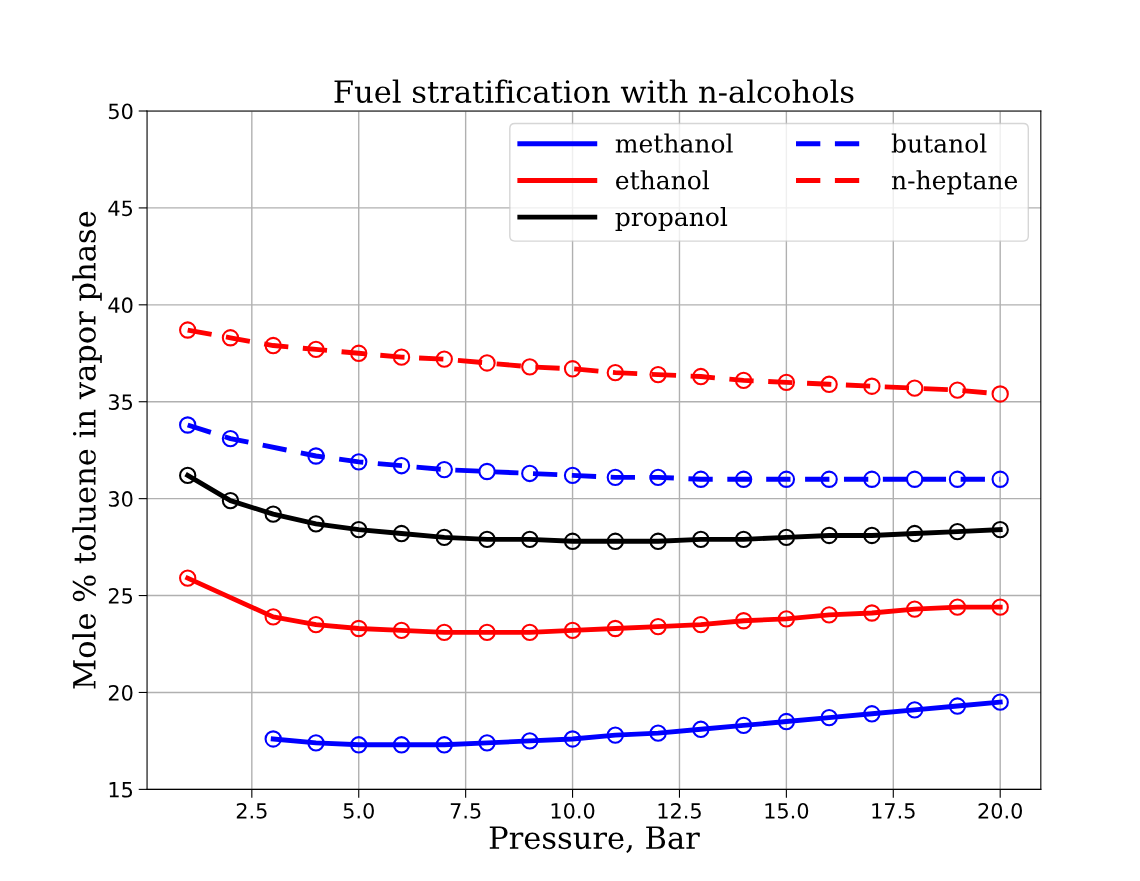 Image resolution: width=1140 pixels, height=881 pixels. Describe the element at coordinates (594, 839) in the screenshot. I see `x-axis-title: Pressure, Bar` at that location.